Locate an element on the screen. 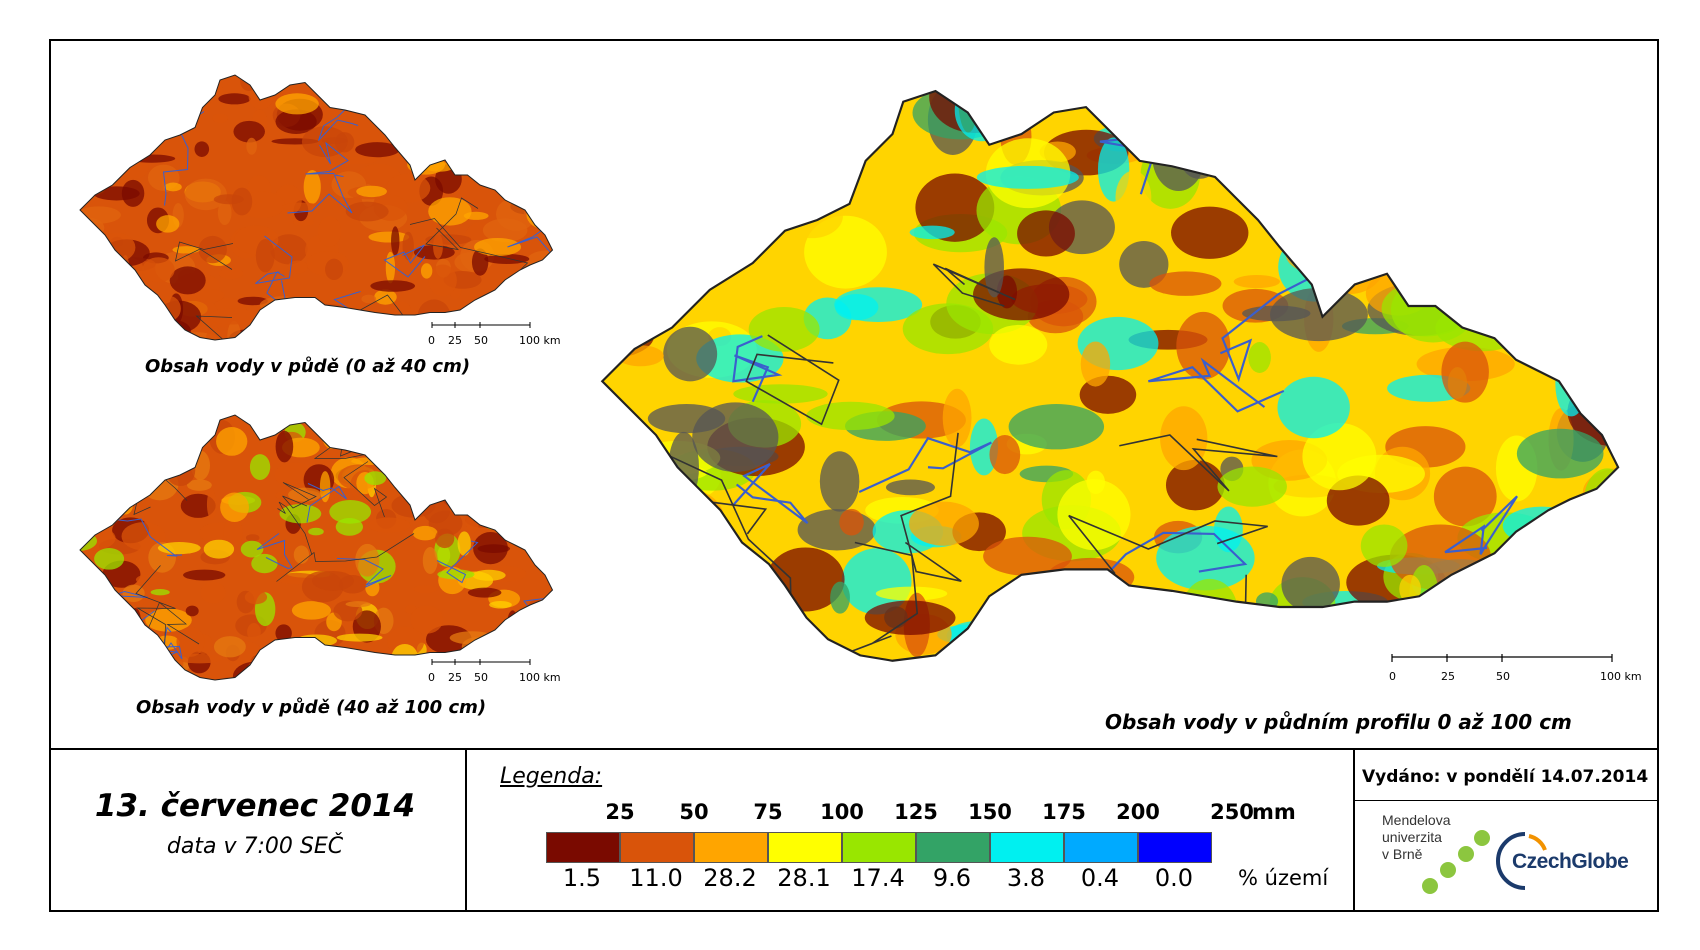 The height and width of the screenshot is (950, 1700). legend-threshold: 100 is located at coordinates (842, 812).